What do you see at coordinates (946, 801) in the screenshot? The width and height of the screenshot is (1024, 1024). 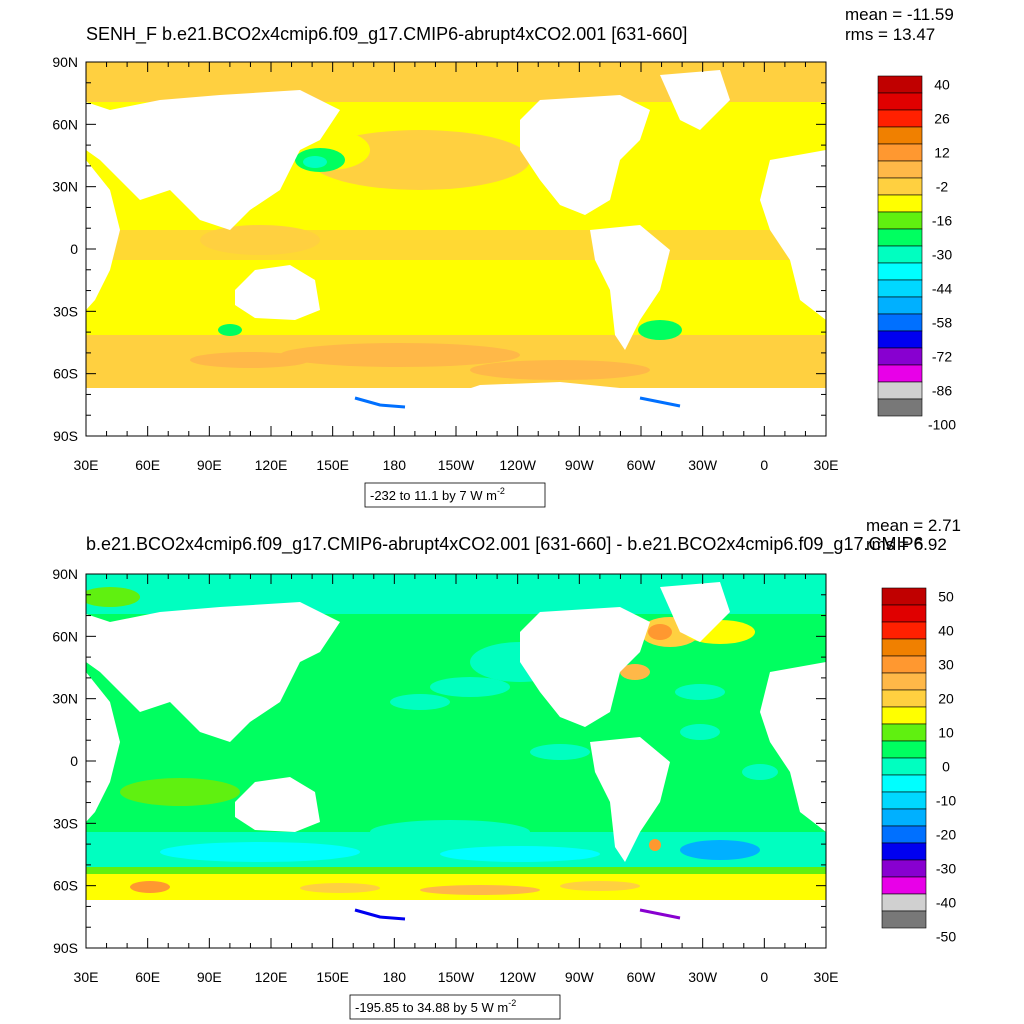 I see `colorbar-label: -10` at bounding box center [946, 801].